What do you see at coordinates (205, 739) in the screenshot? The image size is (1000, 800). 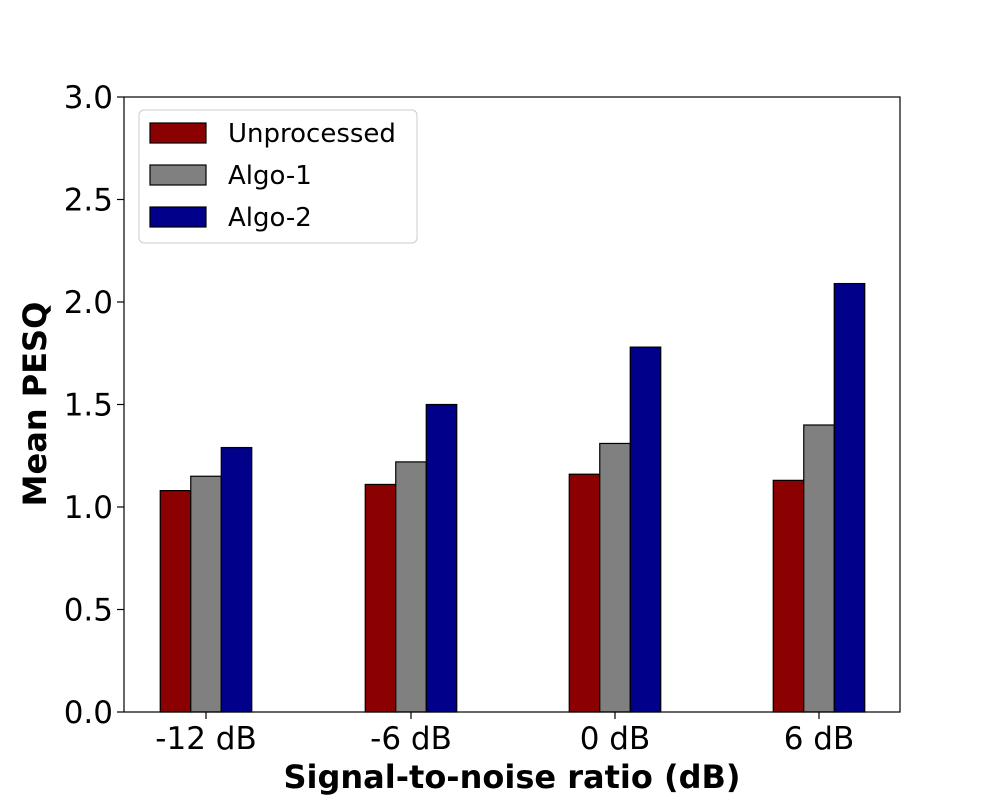 I see `x-tick-label: -12 dB` at bounding box center [205, 739].